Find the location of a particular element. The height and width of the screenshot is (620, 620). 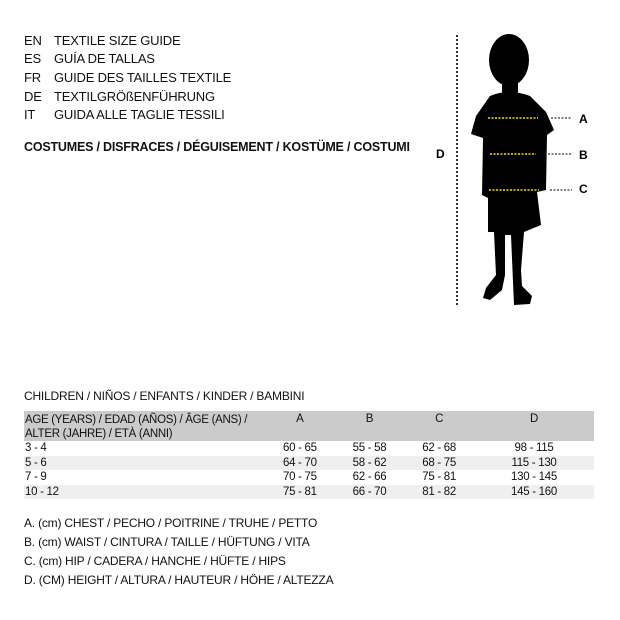

table-row: 10 - 12 75 - 81 66 - 70 81 - 82 145 - 160 is located at coordinates (309, 491).